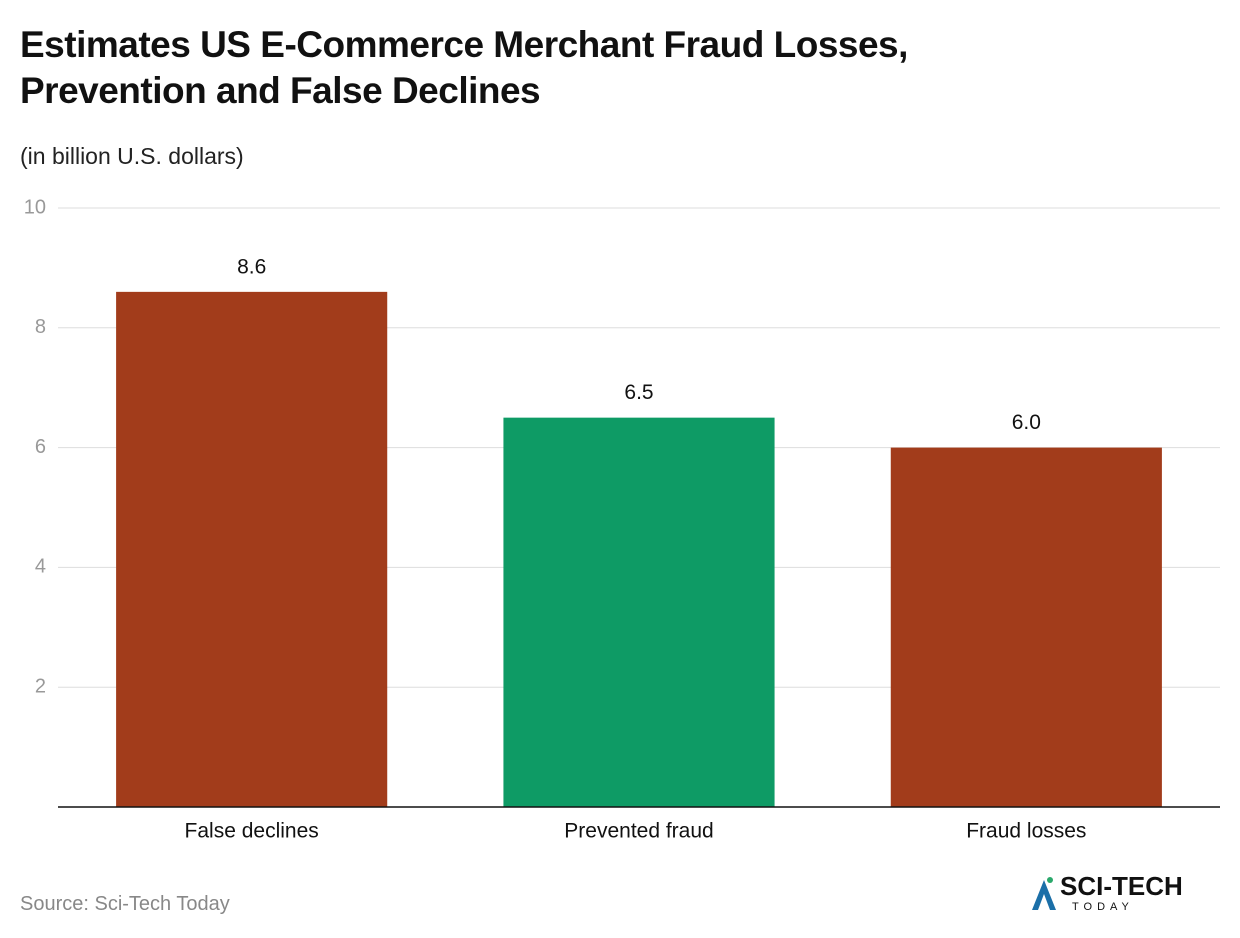  I want to click on y-tick-label: 4, so click(40, 567).